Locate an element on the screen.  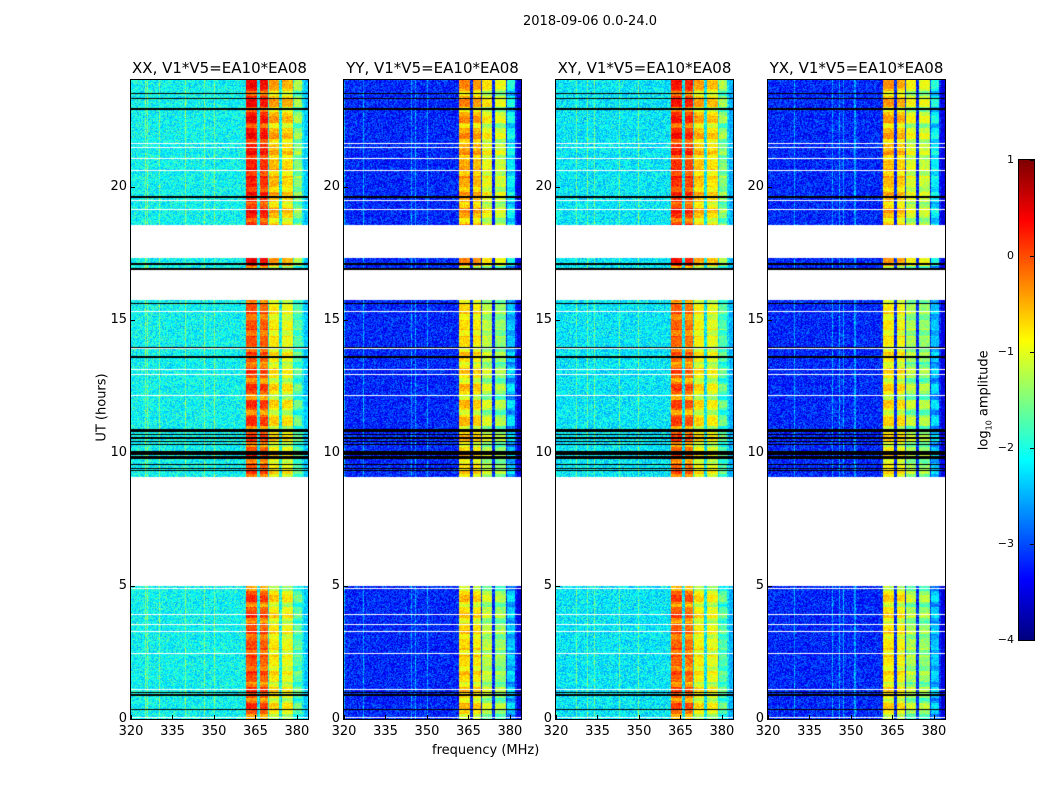
colorbar-label-subscript: 10 is located at coordinates (989, 425).